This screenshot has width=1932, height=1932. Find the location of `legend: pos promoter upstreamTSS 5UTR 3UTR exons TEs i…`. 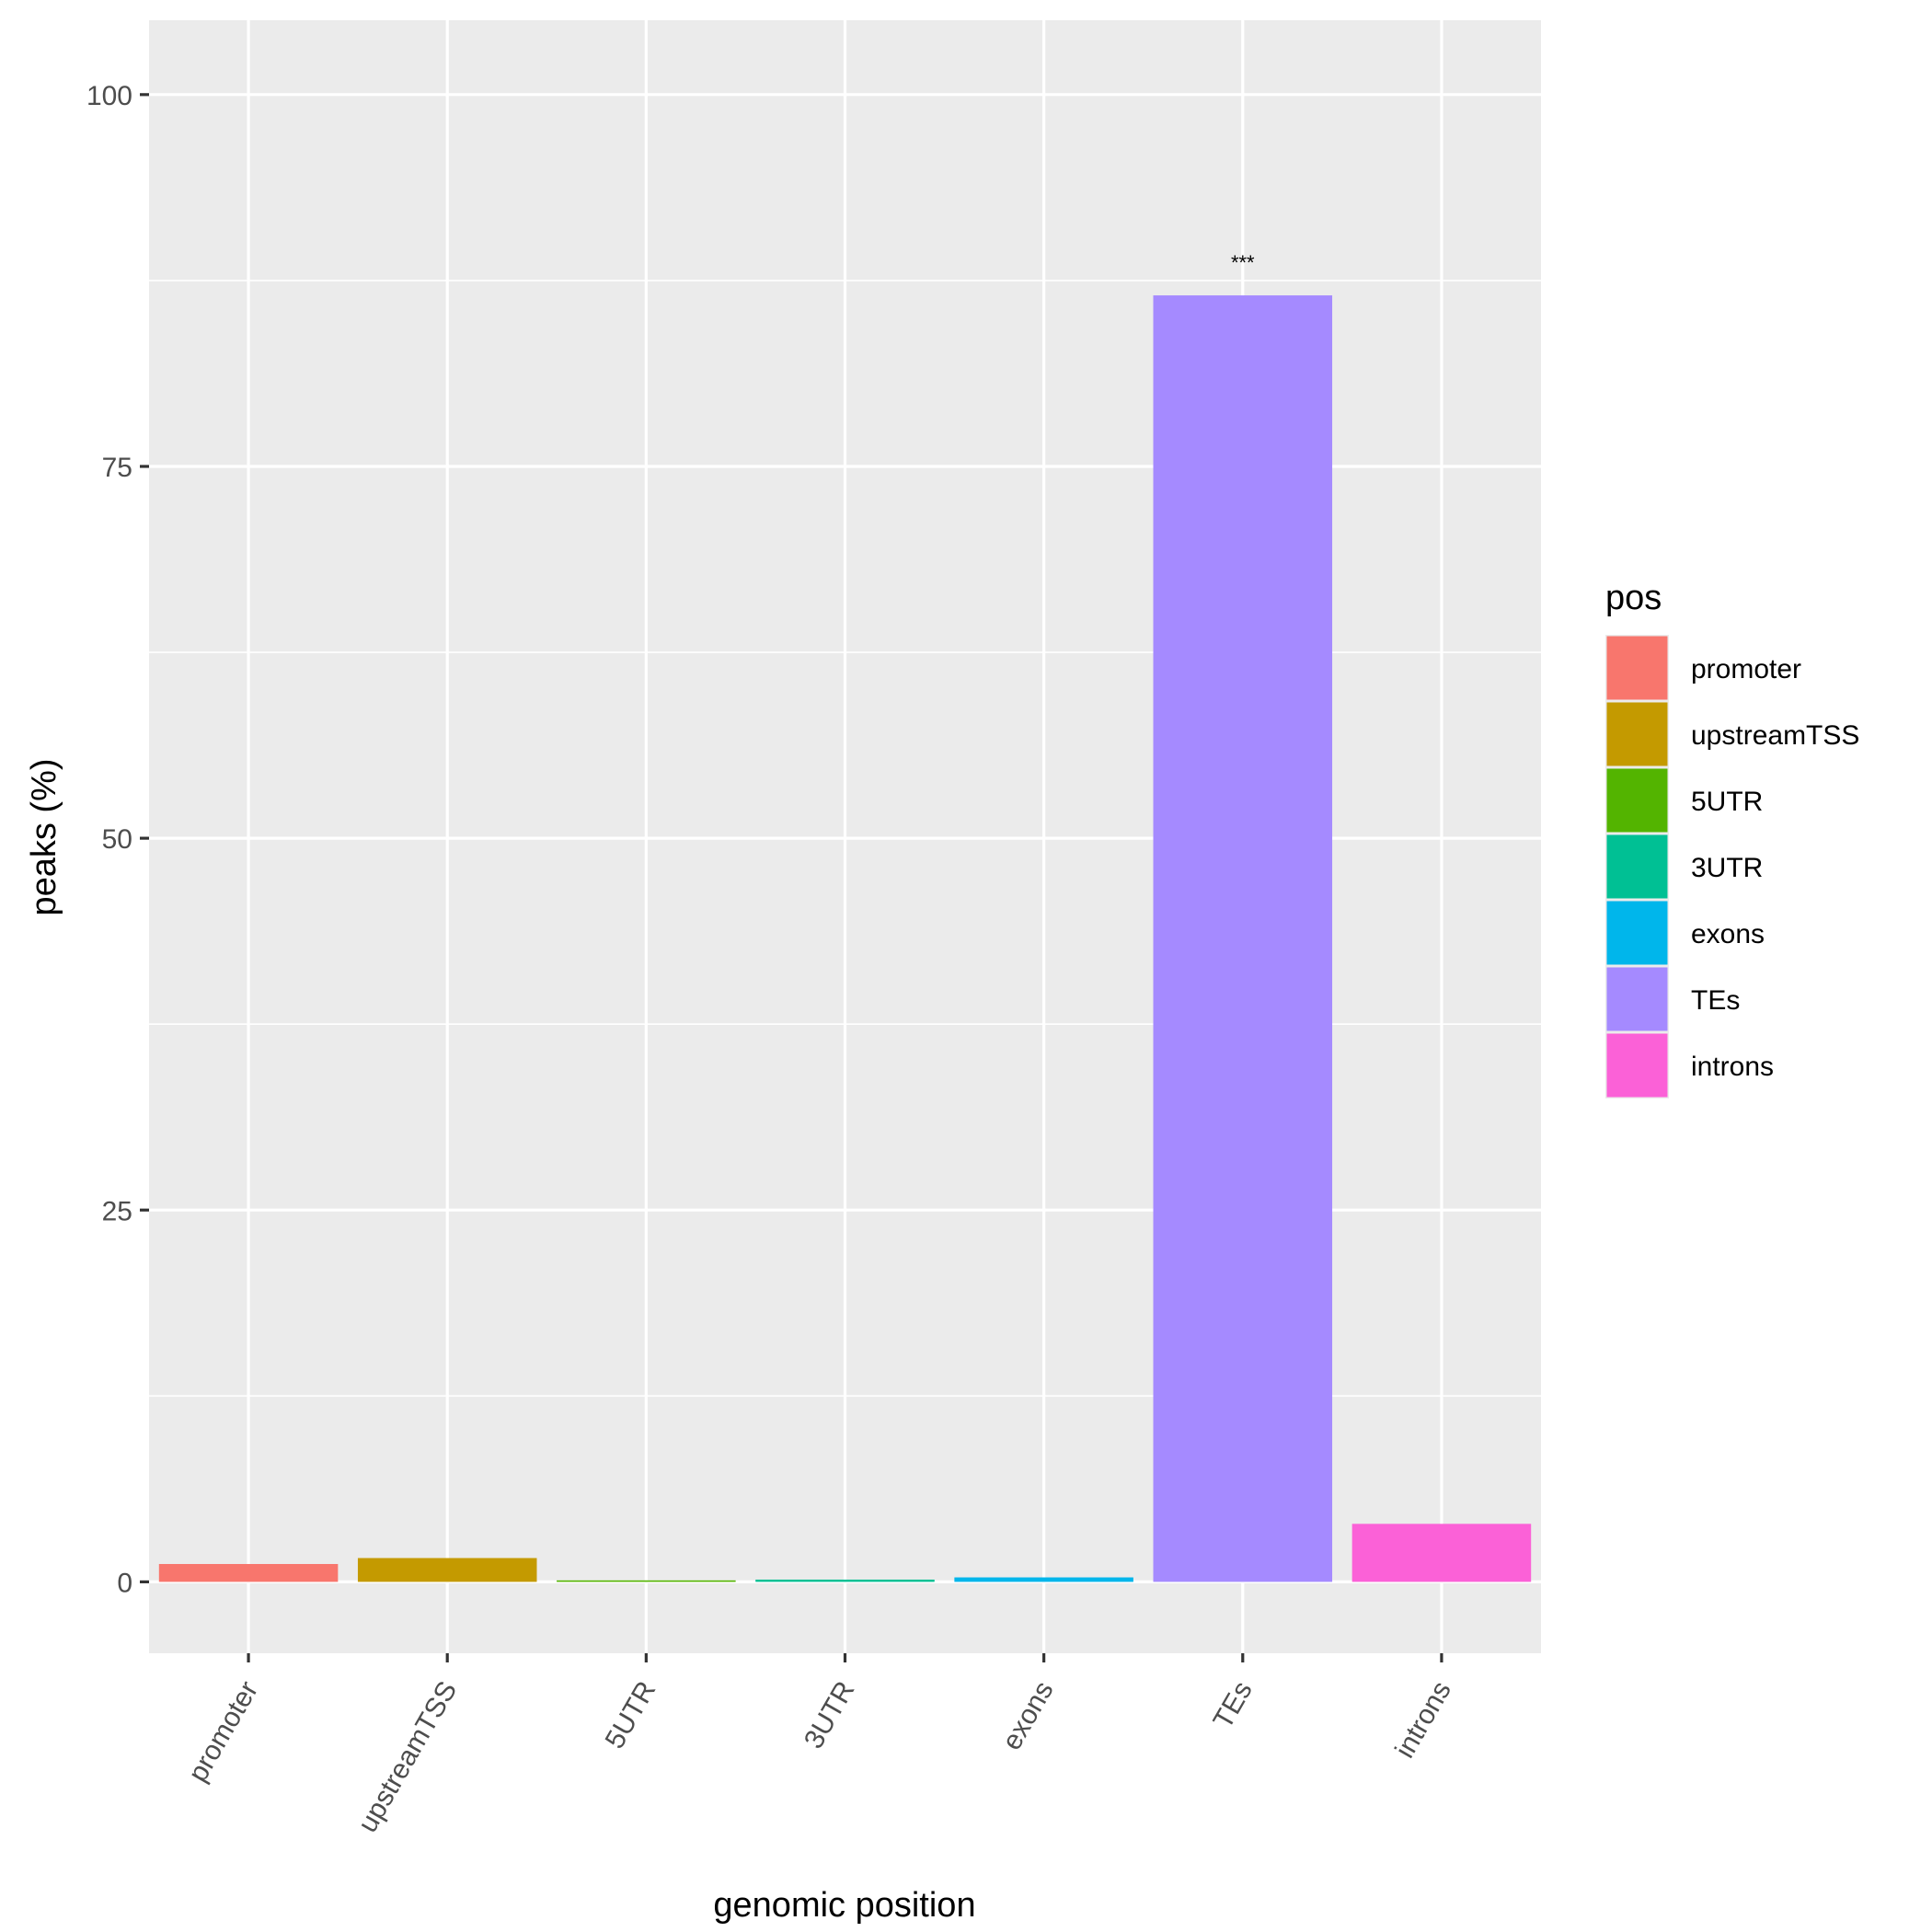

legend: pos promoter upstreamTSS 5UTR 3UTR exons TEs i… is located at coordinates (1732, 838).